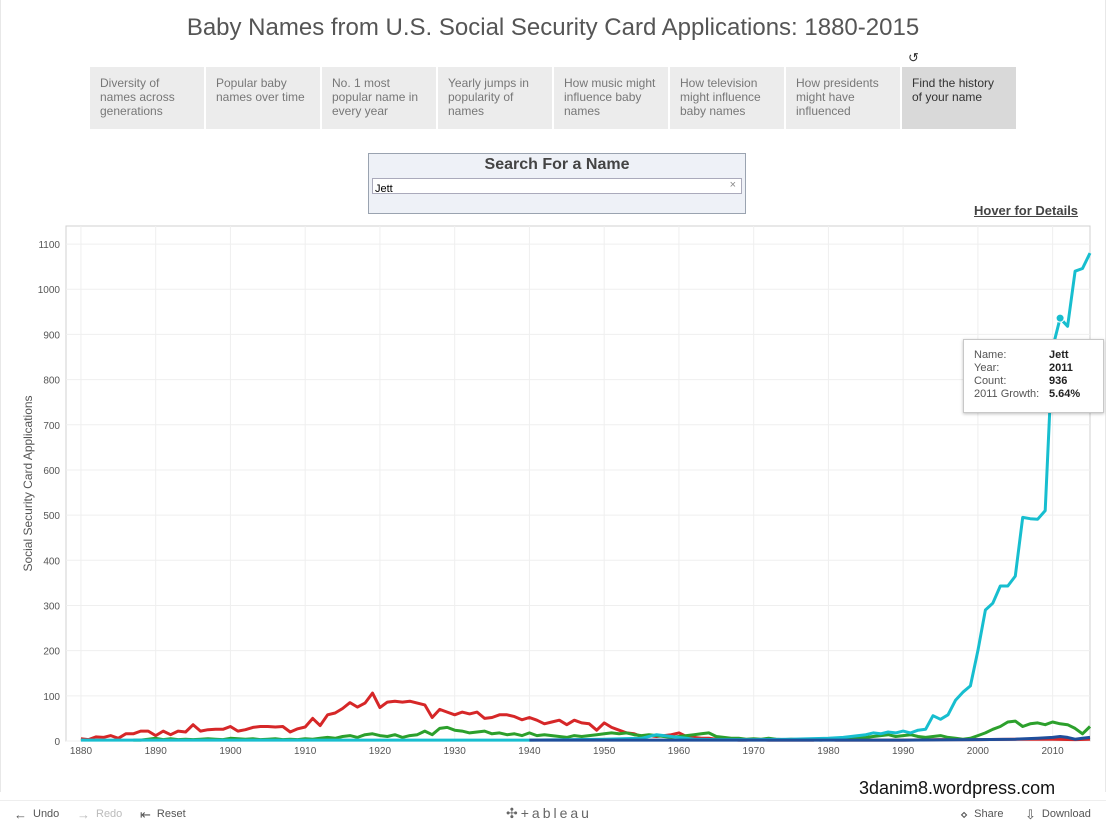 This screenshot has height=825, width=1106. What do you see at coordinates (837, 97) in the screenshot?
I see `tab-label: How presidents might have influenced` at bounding box center [837, 97].